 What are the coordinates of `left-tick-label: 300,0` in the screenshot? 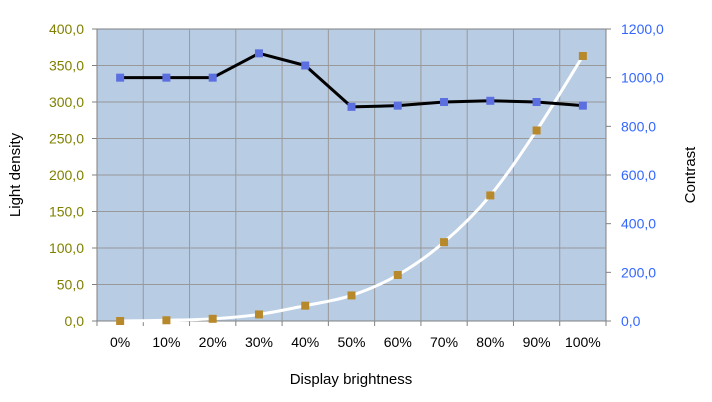 It's located at (66, 102).